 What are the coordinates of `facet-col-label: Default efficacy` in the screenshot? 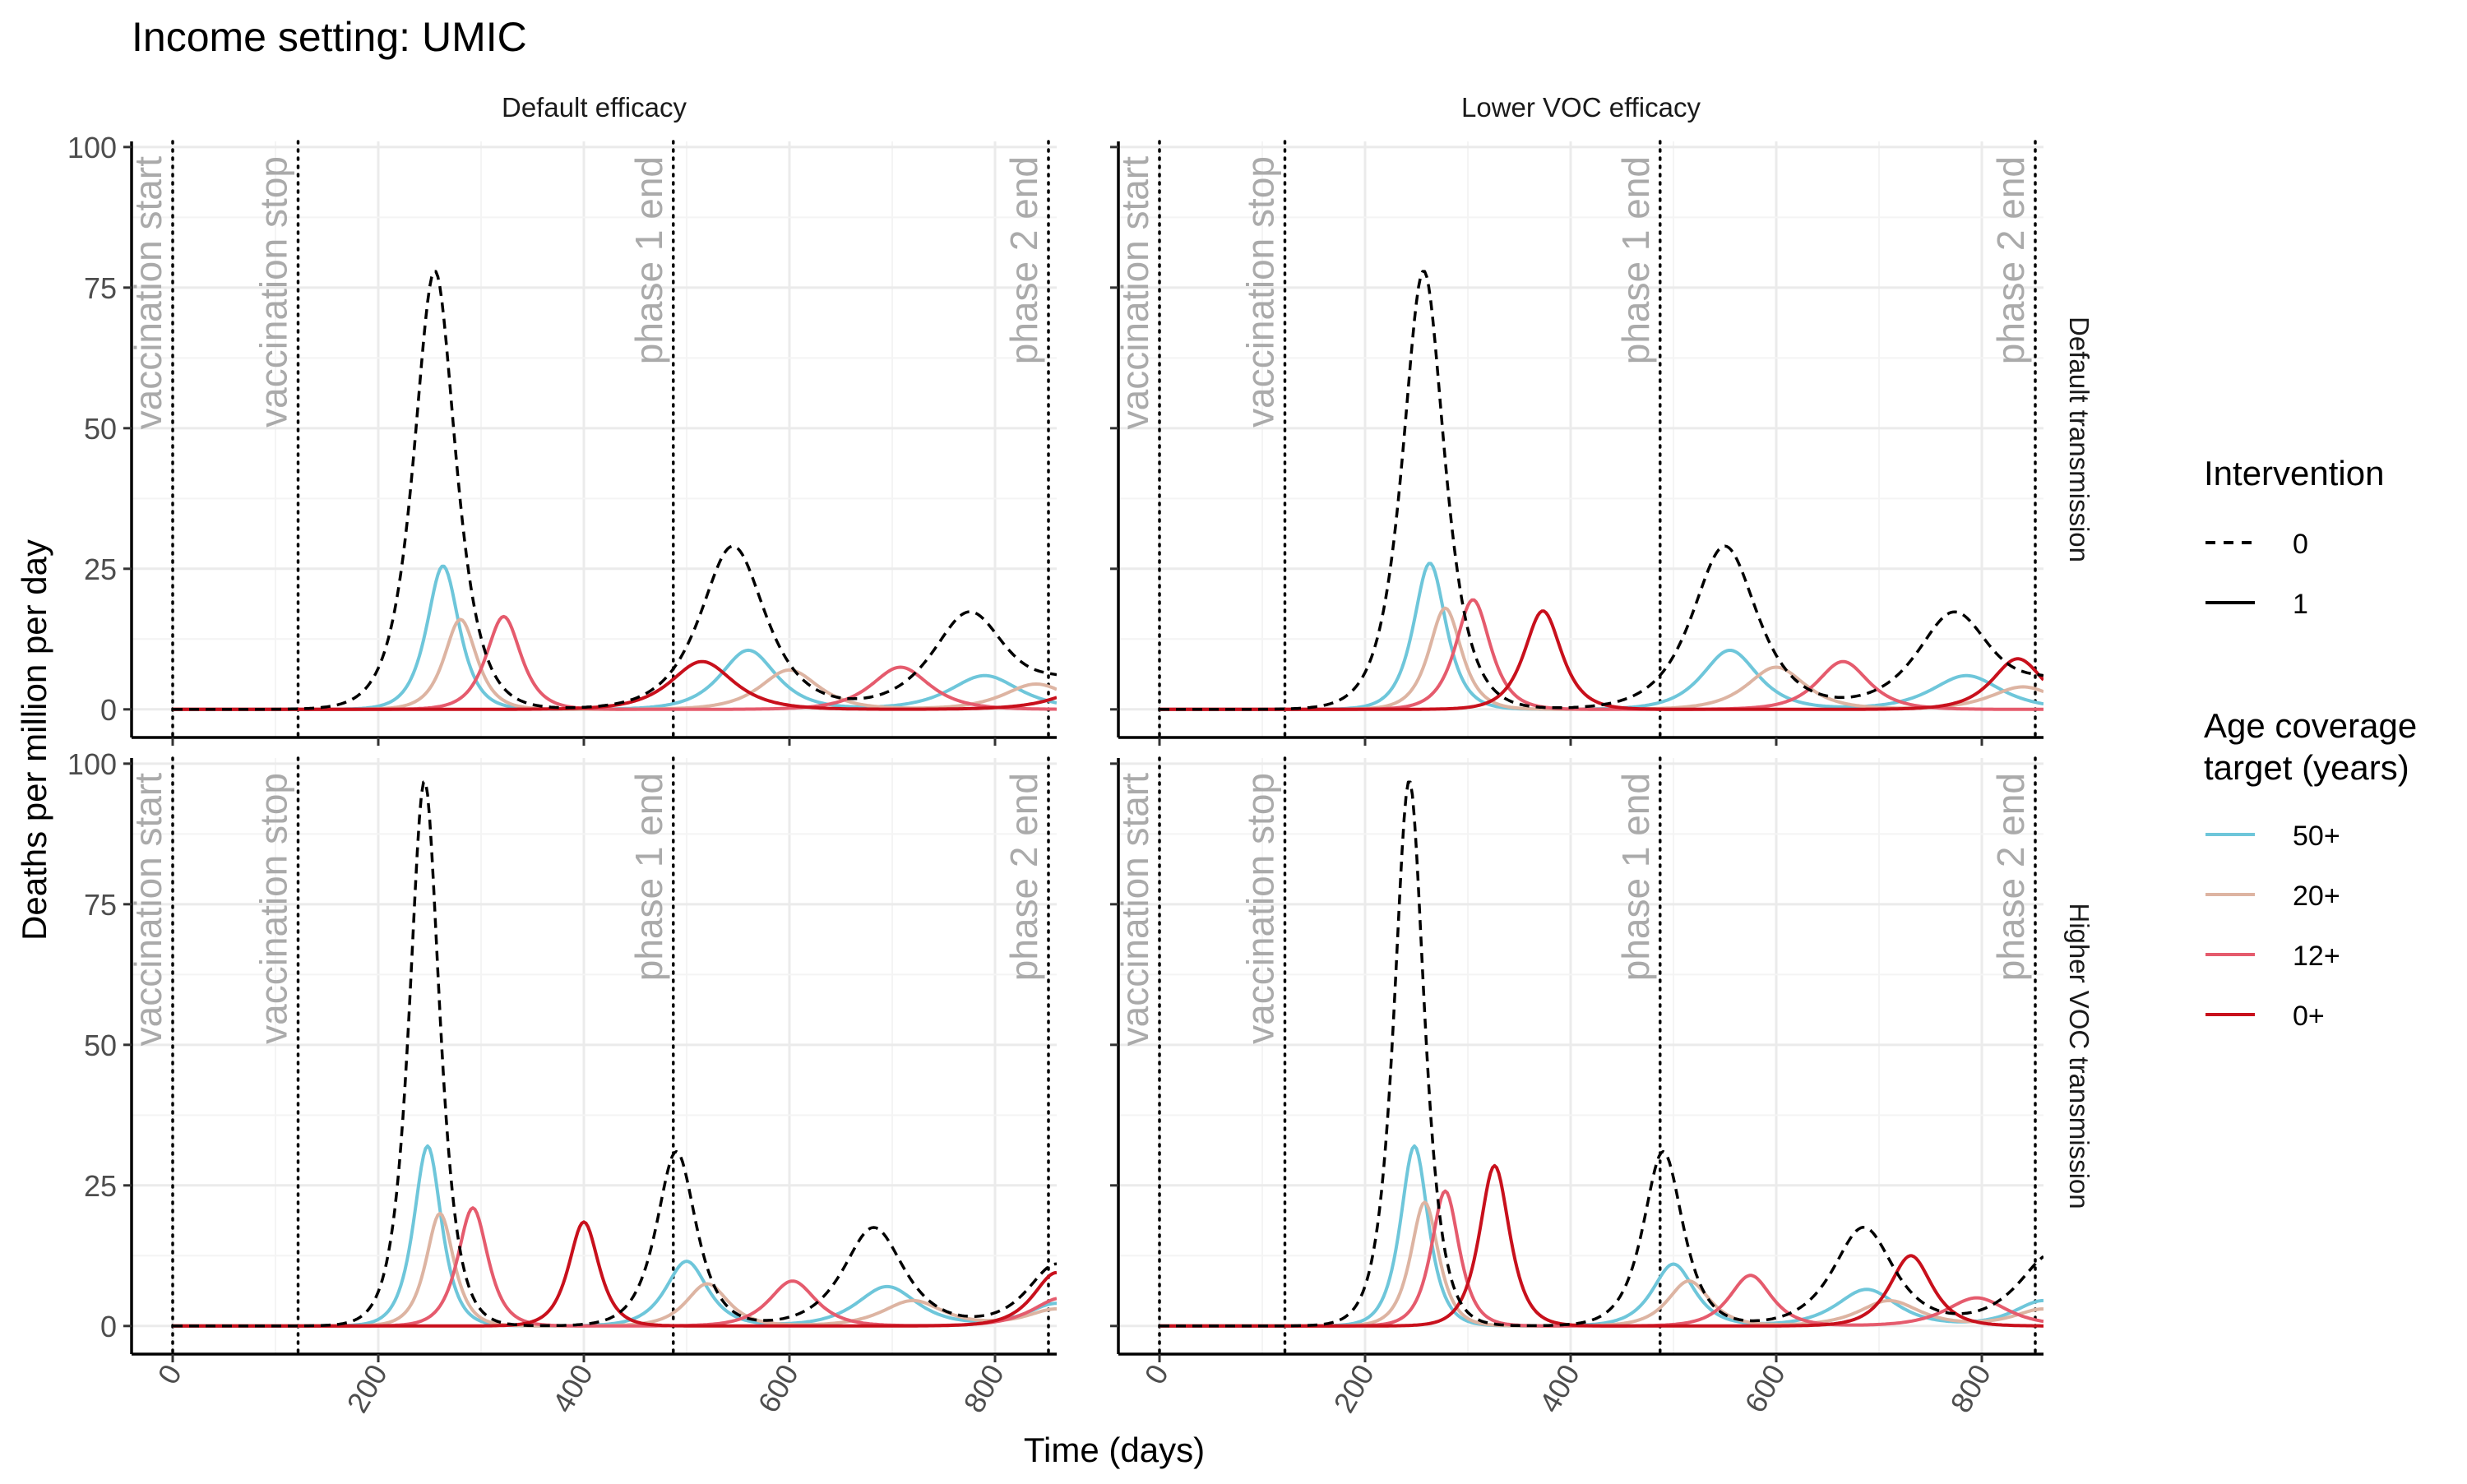 It's located at (594, 108).